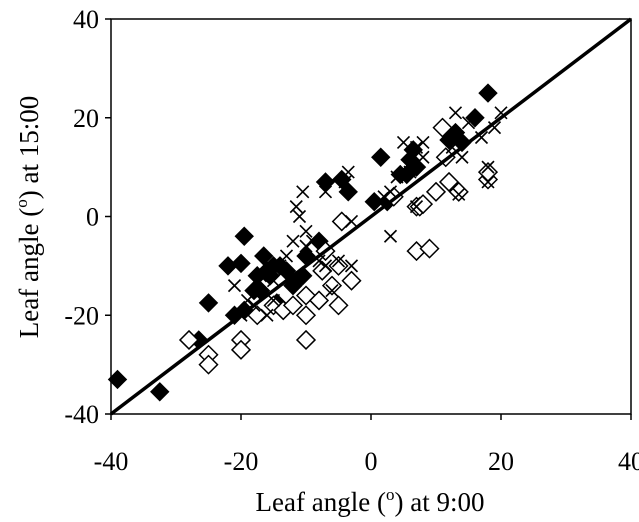 The height and width of the screenshot is (522, 639). I want to click on x-tick-label: 20, so click(501, 461).